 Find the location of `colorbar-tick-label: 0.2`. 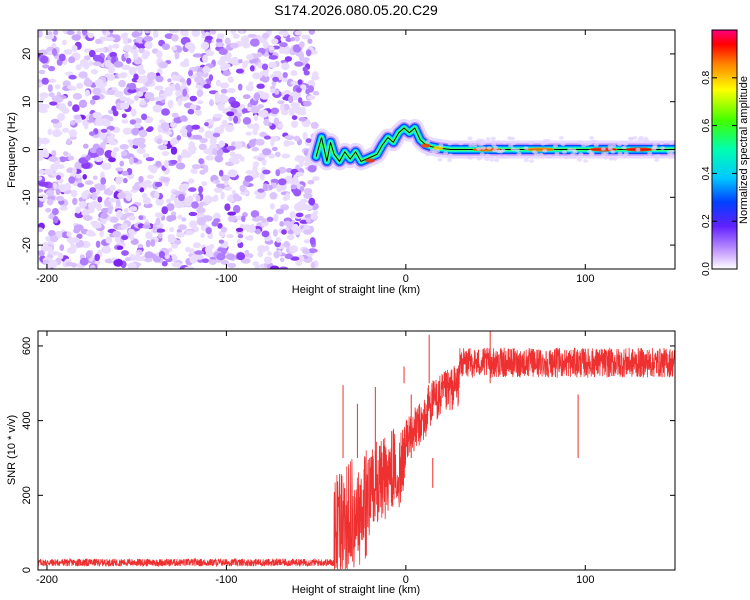

colorbar-tick-label: 0.2 is located at coordinates (706, 221).